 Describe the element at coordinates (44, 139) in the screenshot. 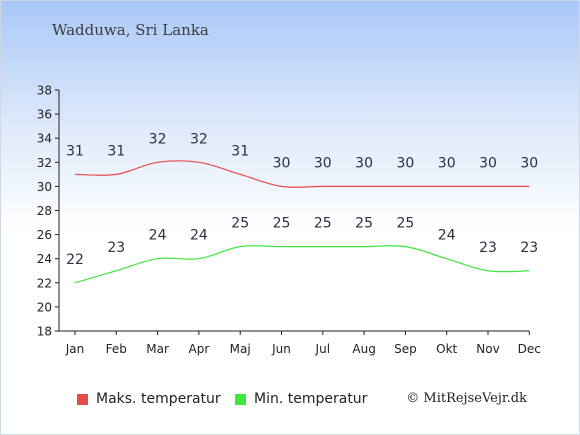

I see `y-tick-label: 34` at that location.